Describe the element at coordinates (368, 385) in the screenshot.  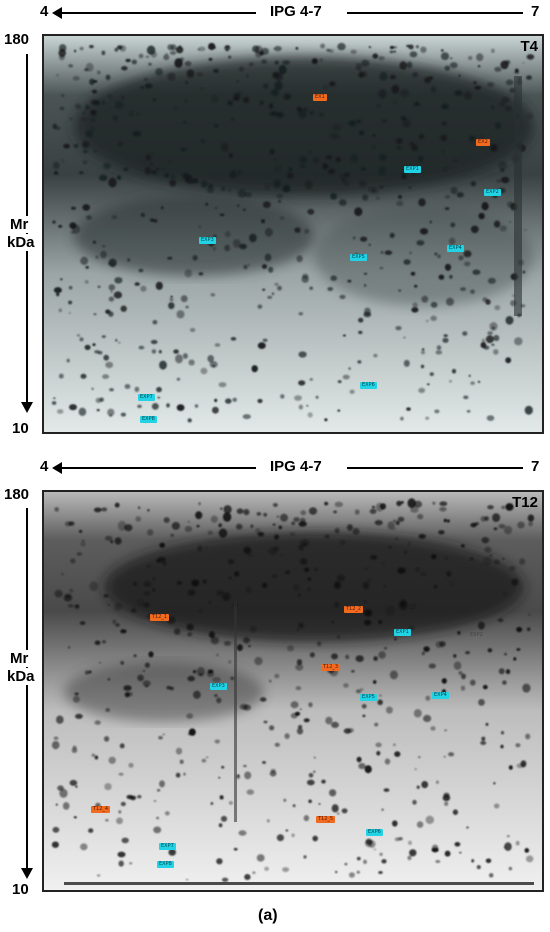
I see `marker-exp6: EXP6` at that location.